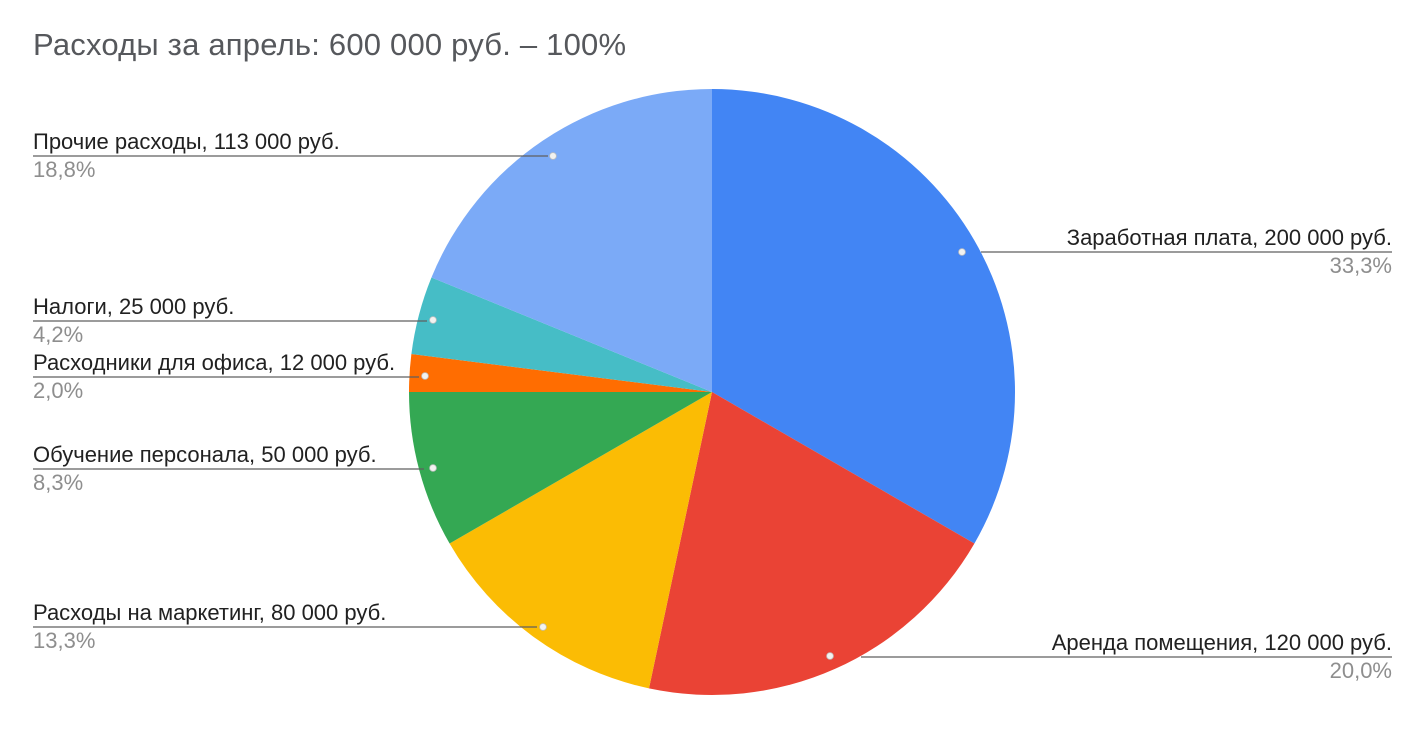 The height and width of the screenshot is (731, 1425). I want to click on chart-title: Расходы за апрель: 600 000 руб. – 100%, so click(330, 44).